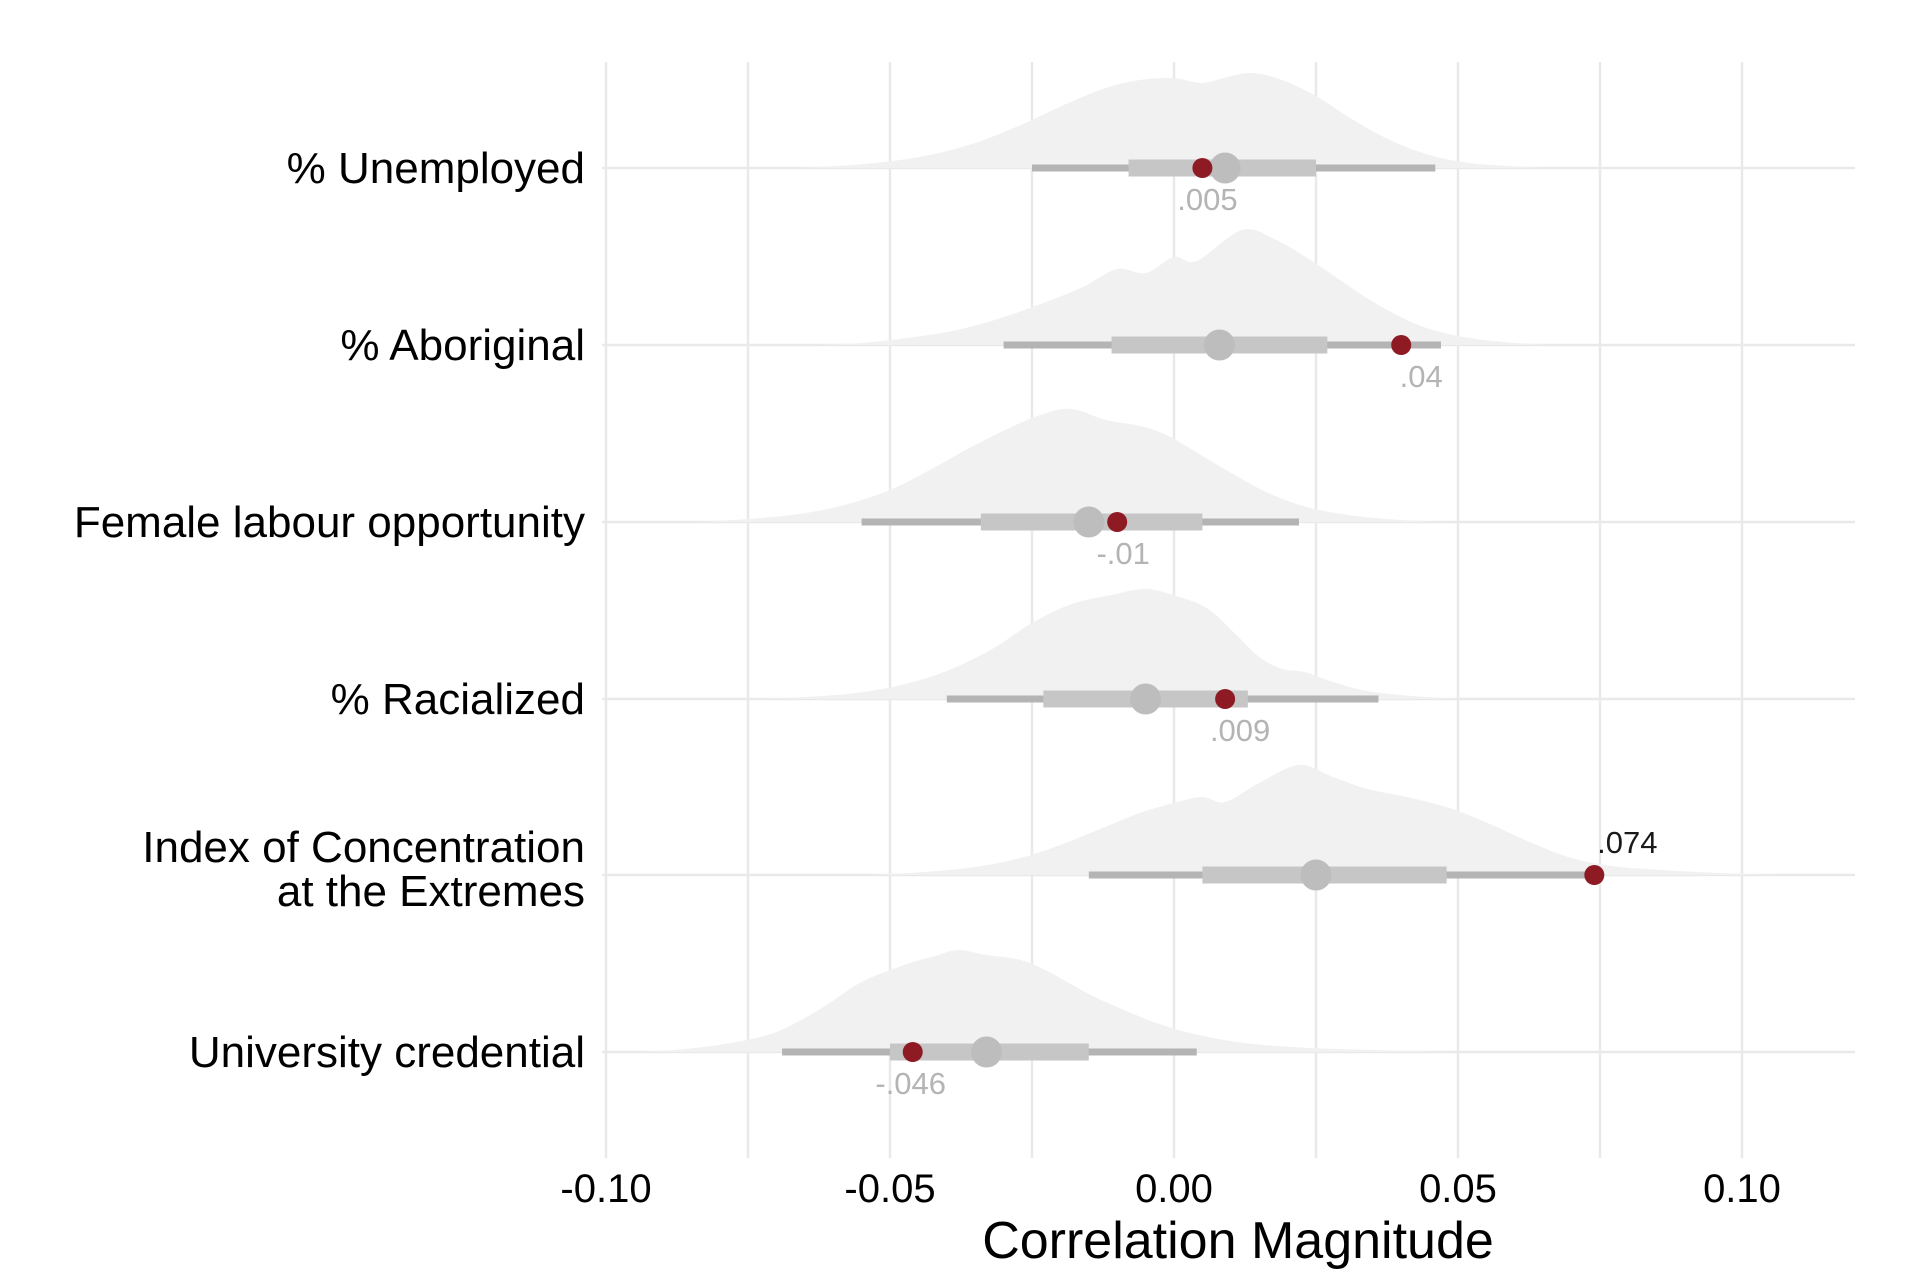  I want to click on x-tick-label: 0.10, so click(1742, 1189).